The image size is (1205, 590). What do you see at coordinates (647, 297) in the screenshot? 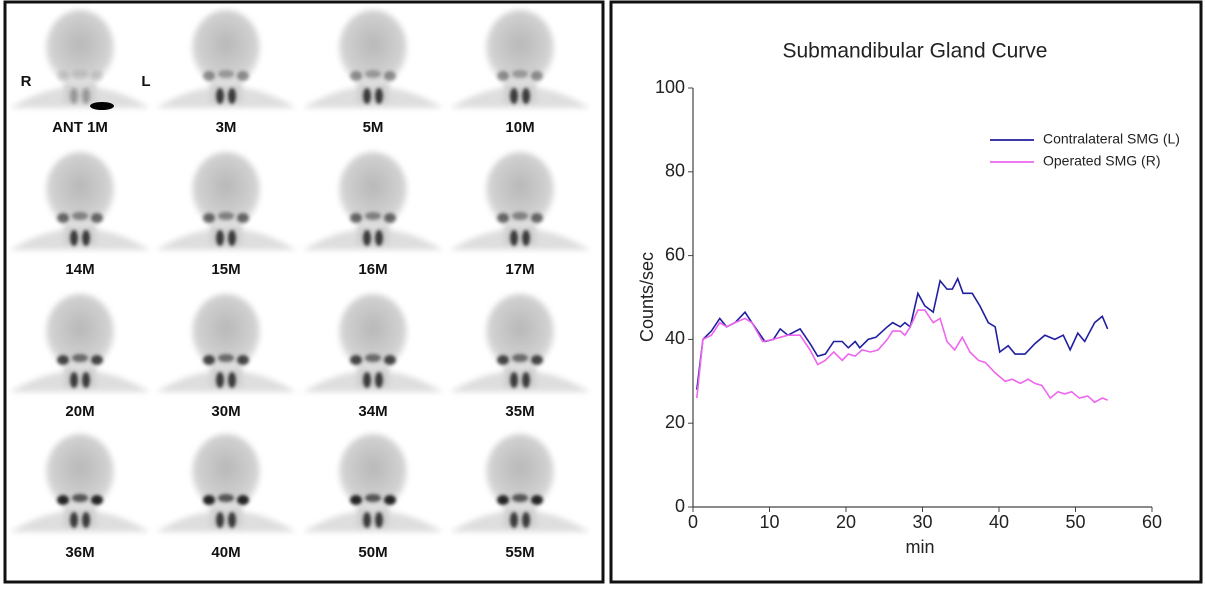
I see `y-axis-label: Counts/sec` at bounding box center [647, 297].